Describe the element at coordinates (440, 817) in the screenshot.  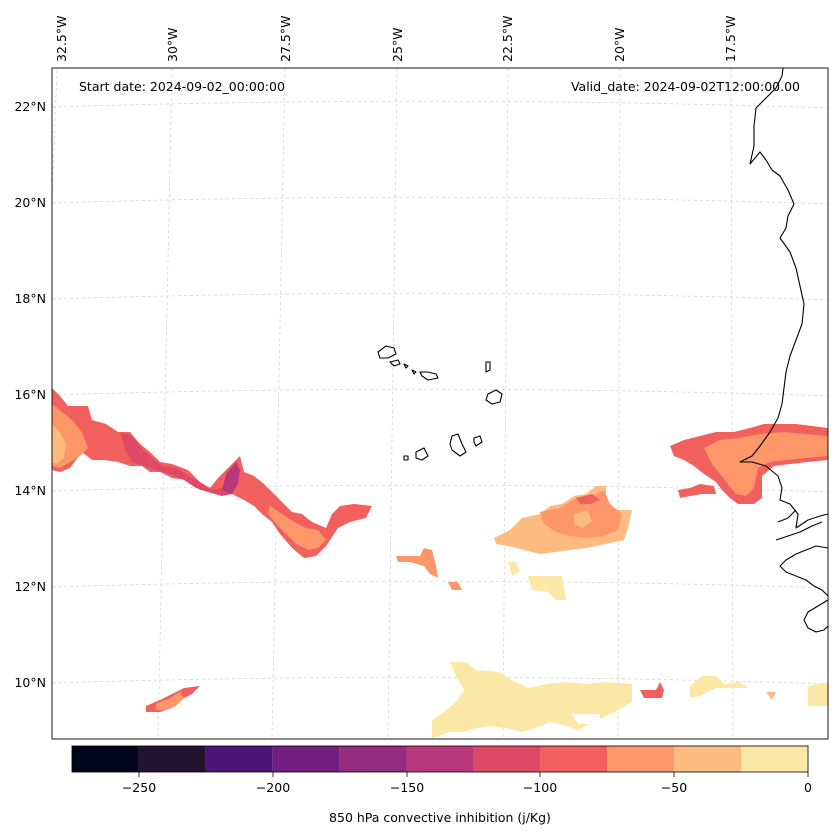
I see `colorbar-label: 850 hPa convective inhibition (j/Kg)` at that location.